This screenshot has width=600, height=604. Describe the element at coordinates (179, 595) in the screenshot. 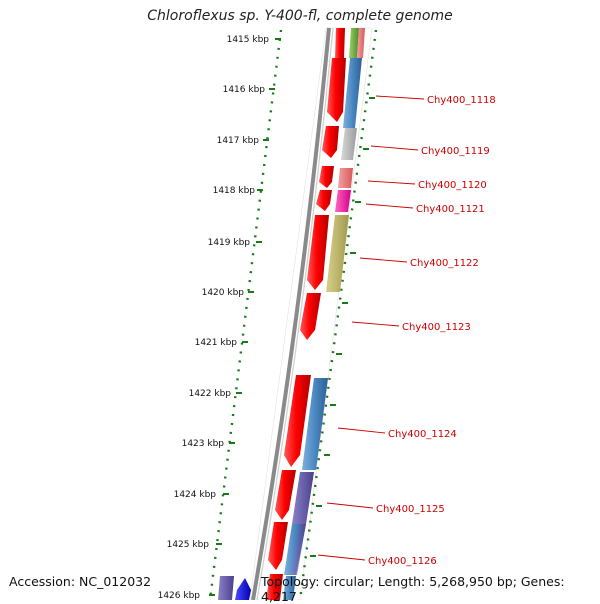

I see `kbp-label: 1426 kbp` at that location.